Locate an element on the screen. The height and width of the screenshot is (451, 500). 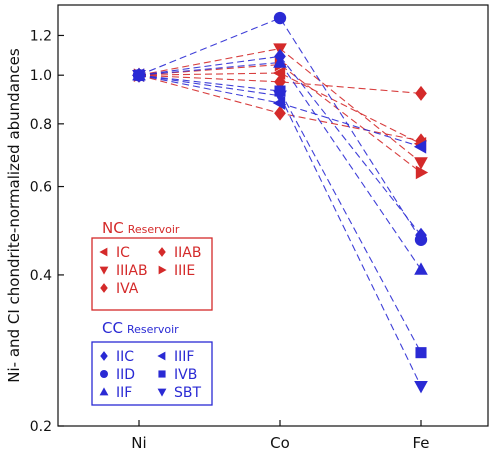
data-point-ic-co is located at coordinates (279, 73).